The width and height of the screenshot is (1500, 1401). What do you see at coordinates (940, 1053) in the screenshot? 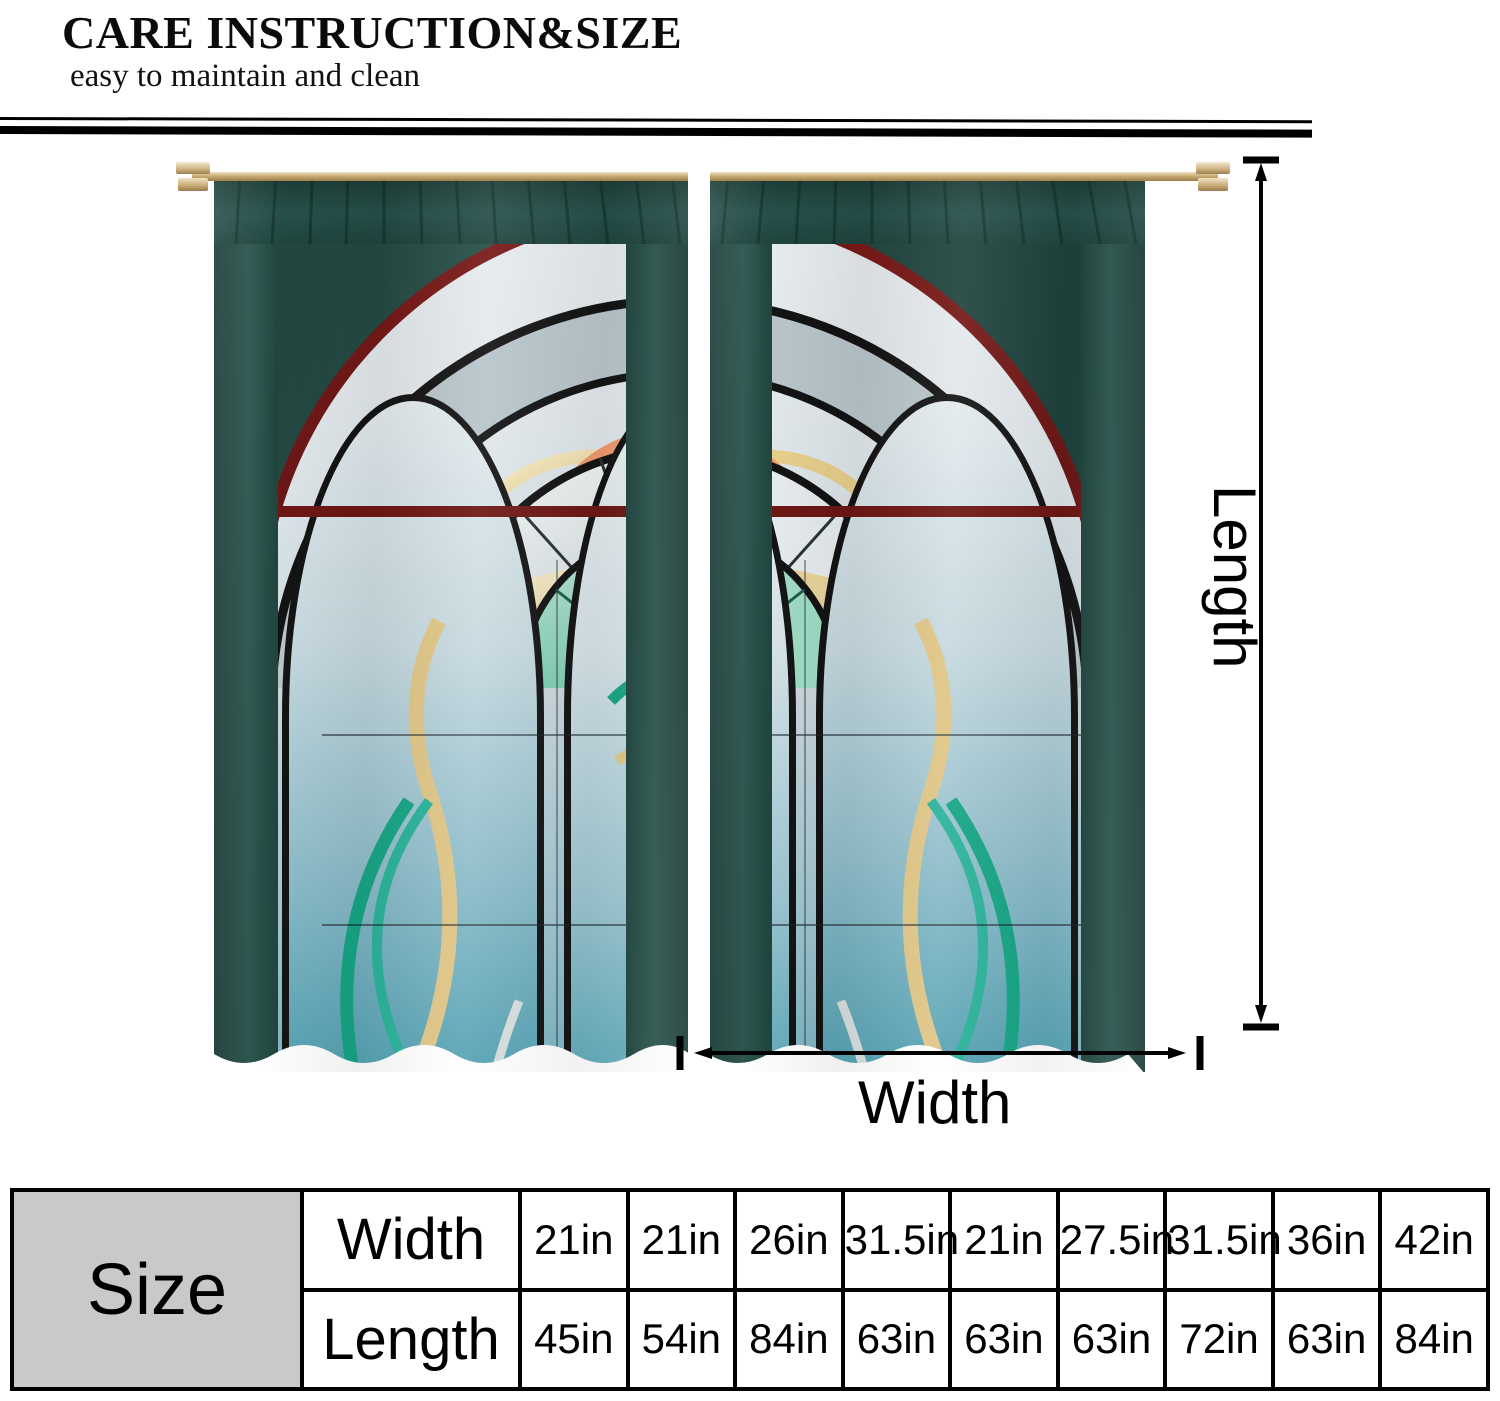
I see `width-arrow-icon` at bounding box center [940, 1053].